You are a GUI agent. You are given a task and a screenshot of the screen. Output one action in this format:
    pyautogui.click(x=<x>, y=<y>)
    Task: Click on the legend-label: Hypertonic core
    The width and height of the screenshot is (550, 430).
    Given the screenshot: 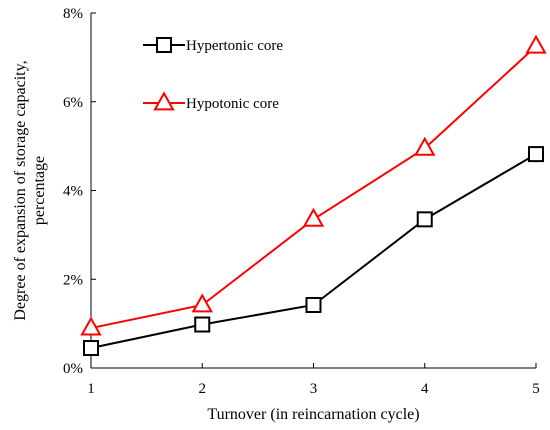 What is the action you would take?
    pyautogui.click(x=234, y=46)
    